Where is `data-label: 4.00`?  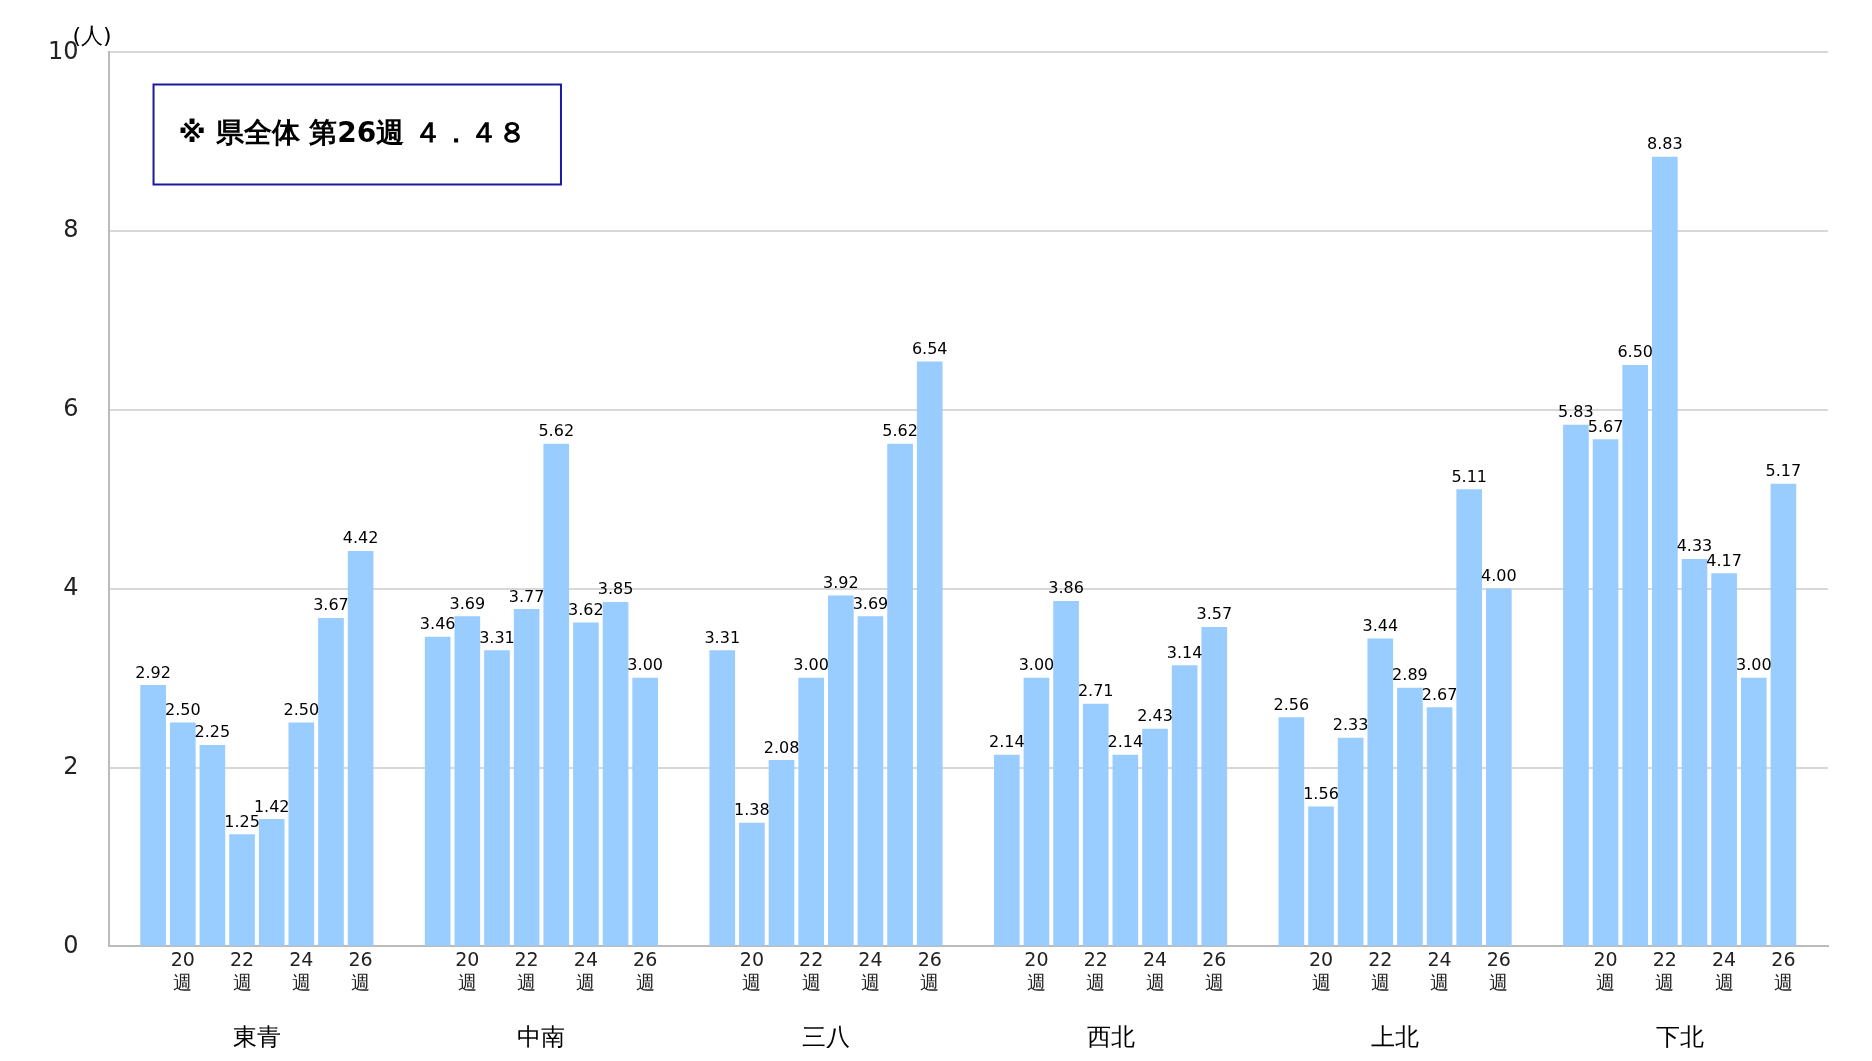 data-label: 4.00 is located at coordinates (1499, 575).